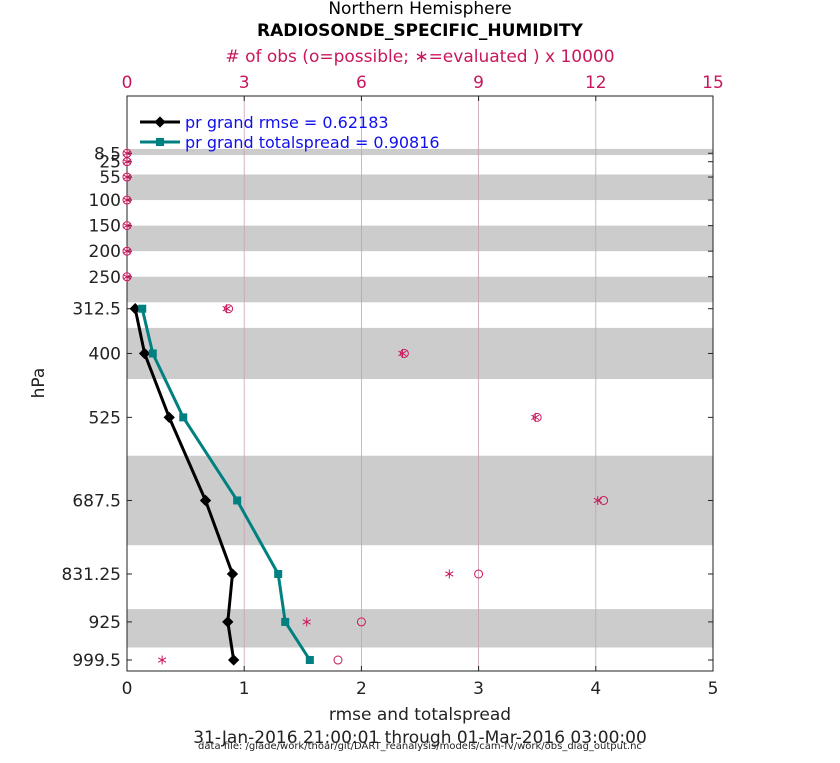 Image resolution: width=840 pixels, height=763 pixels. What do you see at coordinates (478, 689) in the screenshot?
I see `x-tick-label: 3` at bounding box center [478, 689].